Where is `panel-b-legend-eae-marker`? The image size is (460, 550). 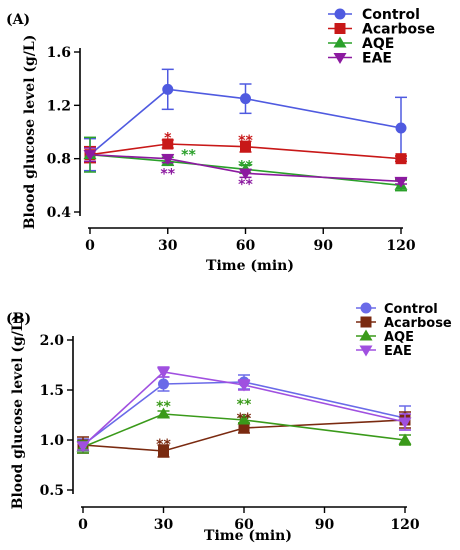
panel-b-legend-eae-marker is located at coordinates (366, 351).